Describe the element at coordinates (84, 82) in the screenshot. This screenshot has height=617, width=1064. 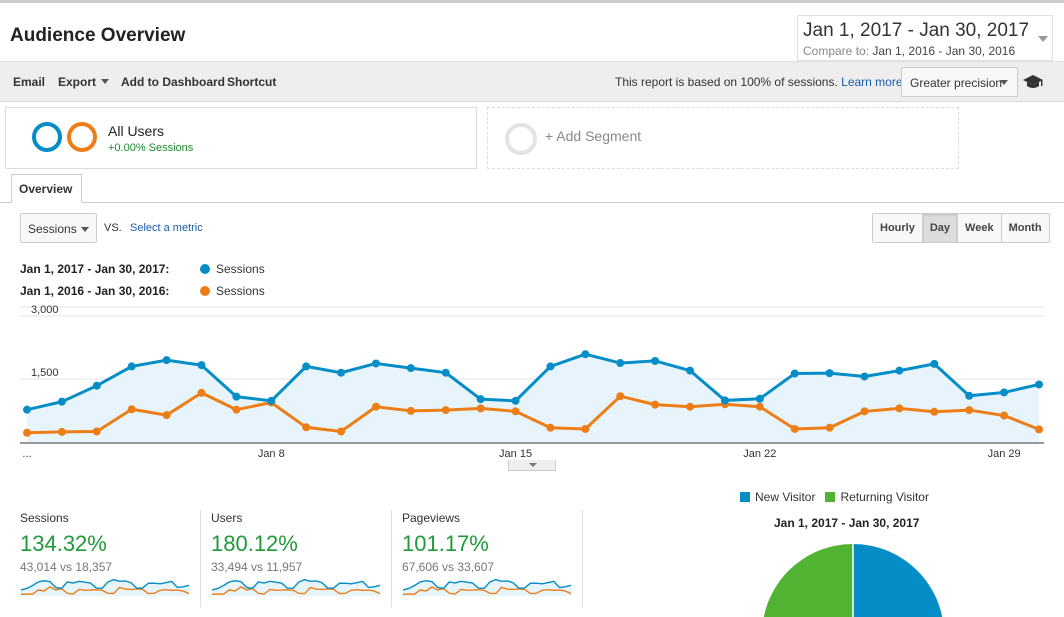
I see `export-button: Export` at that location.